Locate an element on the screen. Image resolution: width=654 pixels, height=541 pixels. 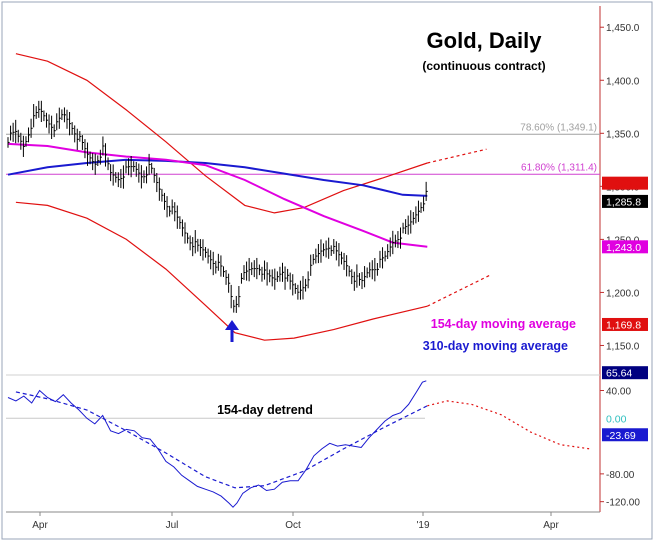
price-tick-label: 1,200.0 is located at coordinates (623, 293).